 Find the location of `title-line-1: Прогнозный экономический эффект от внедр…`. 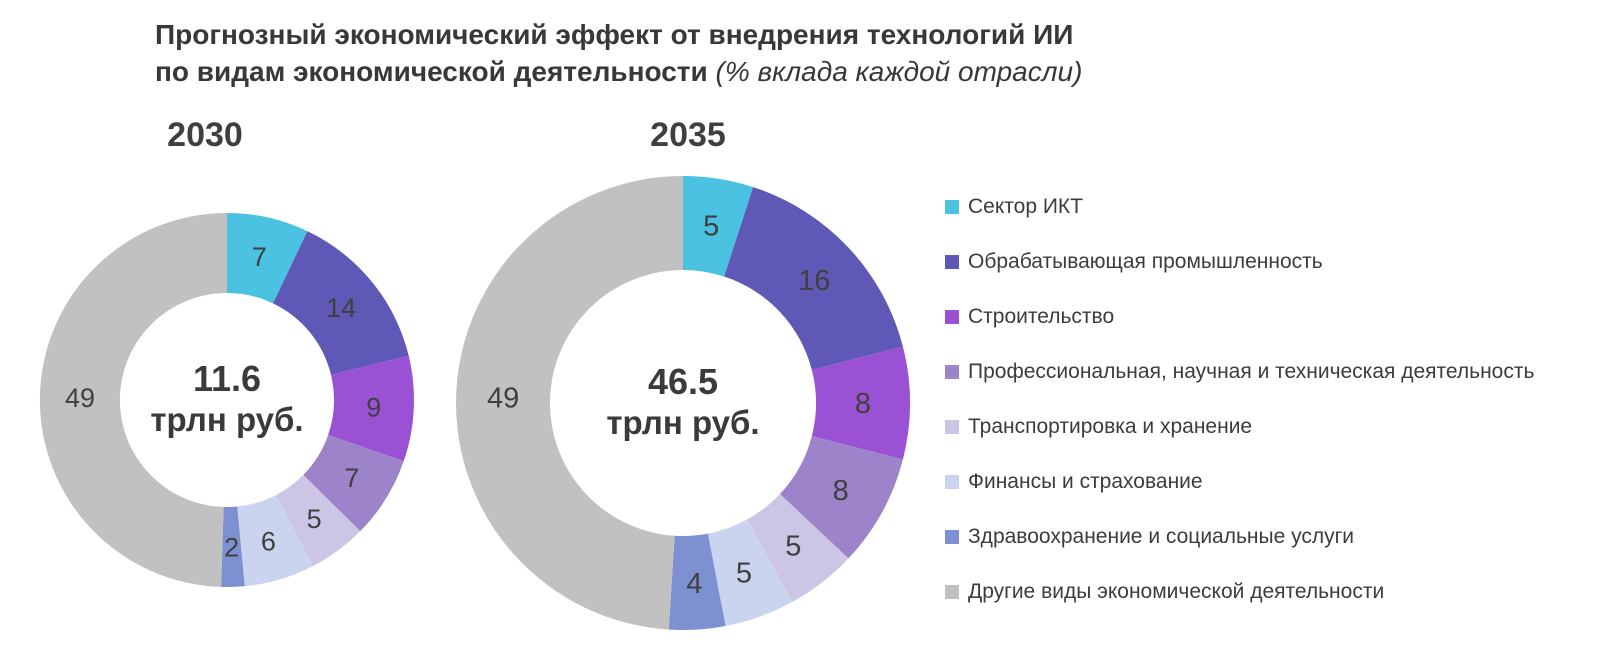

title-line-1: Прогнозный экономический эффект от внедр… is located at coordinates (614, 34).